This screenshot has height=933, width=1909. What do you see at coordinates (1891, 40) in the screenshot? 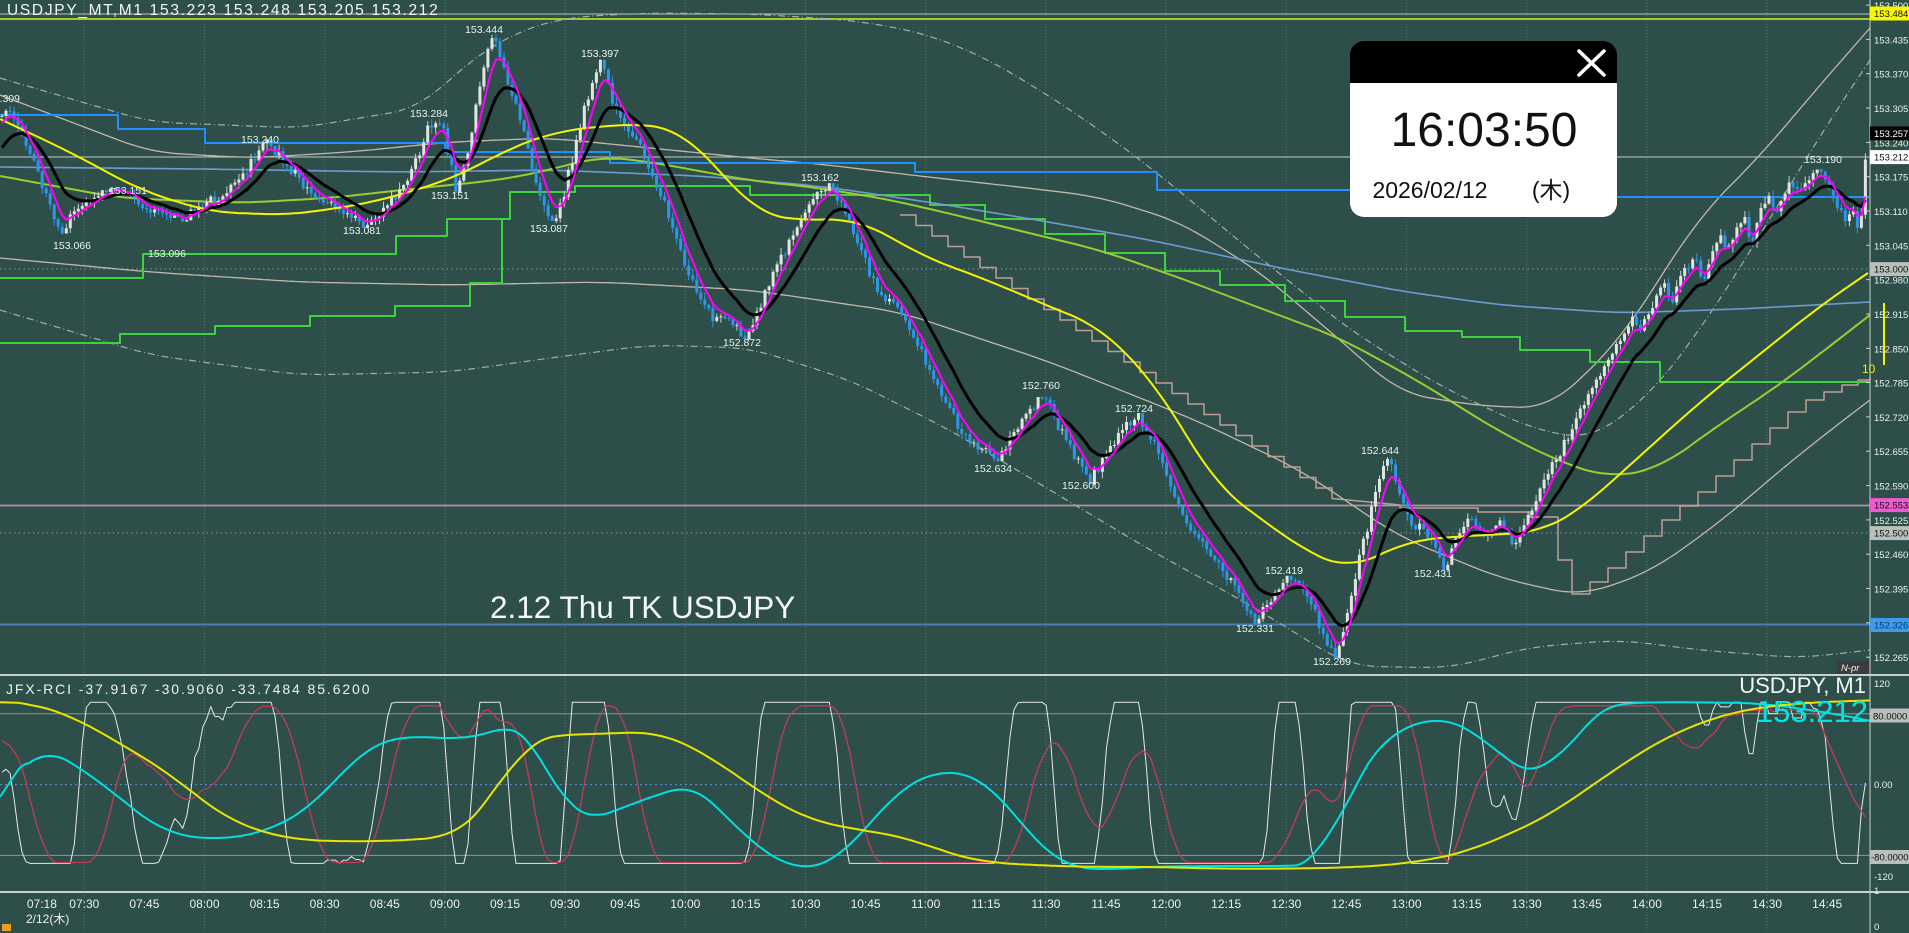
I see `svg-text: 153.435` at bounding box center [1891, 40].